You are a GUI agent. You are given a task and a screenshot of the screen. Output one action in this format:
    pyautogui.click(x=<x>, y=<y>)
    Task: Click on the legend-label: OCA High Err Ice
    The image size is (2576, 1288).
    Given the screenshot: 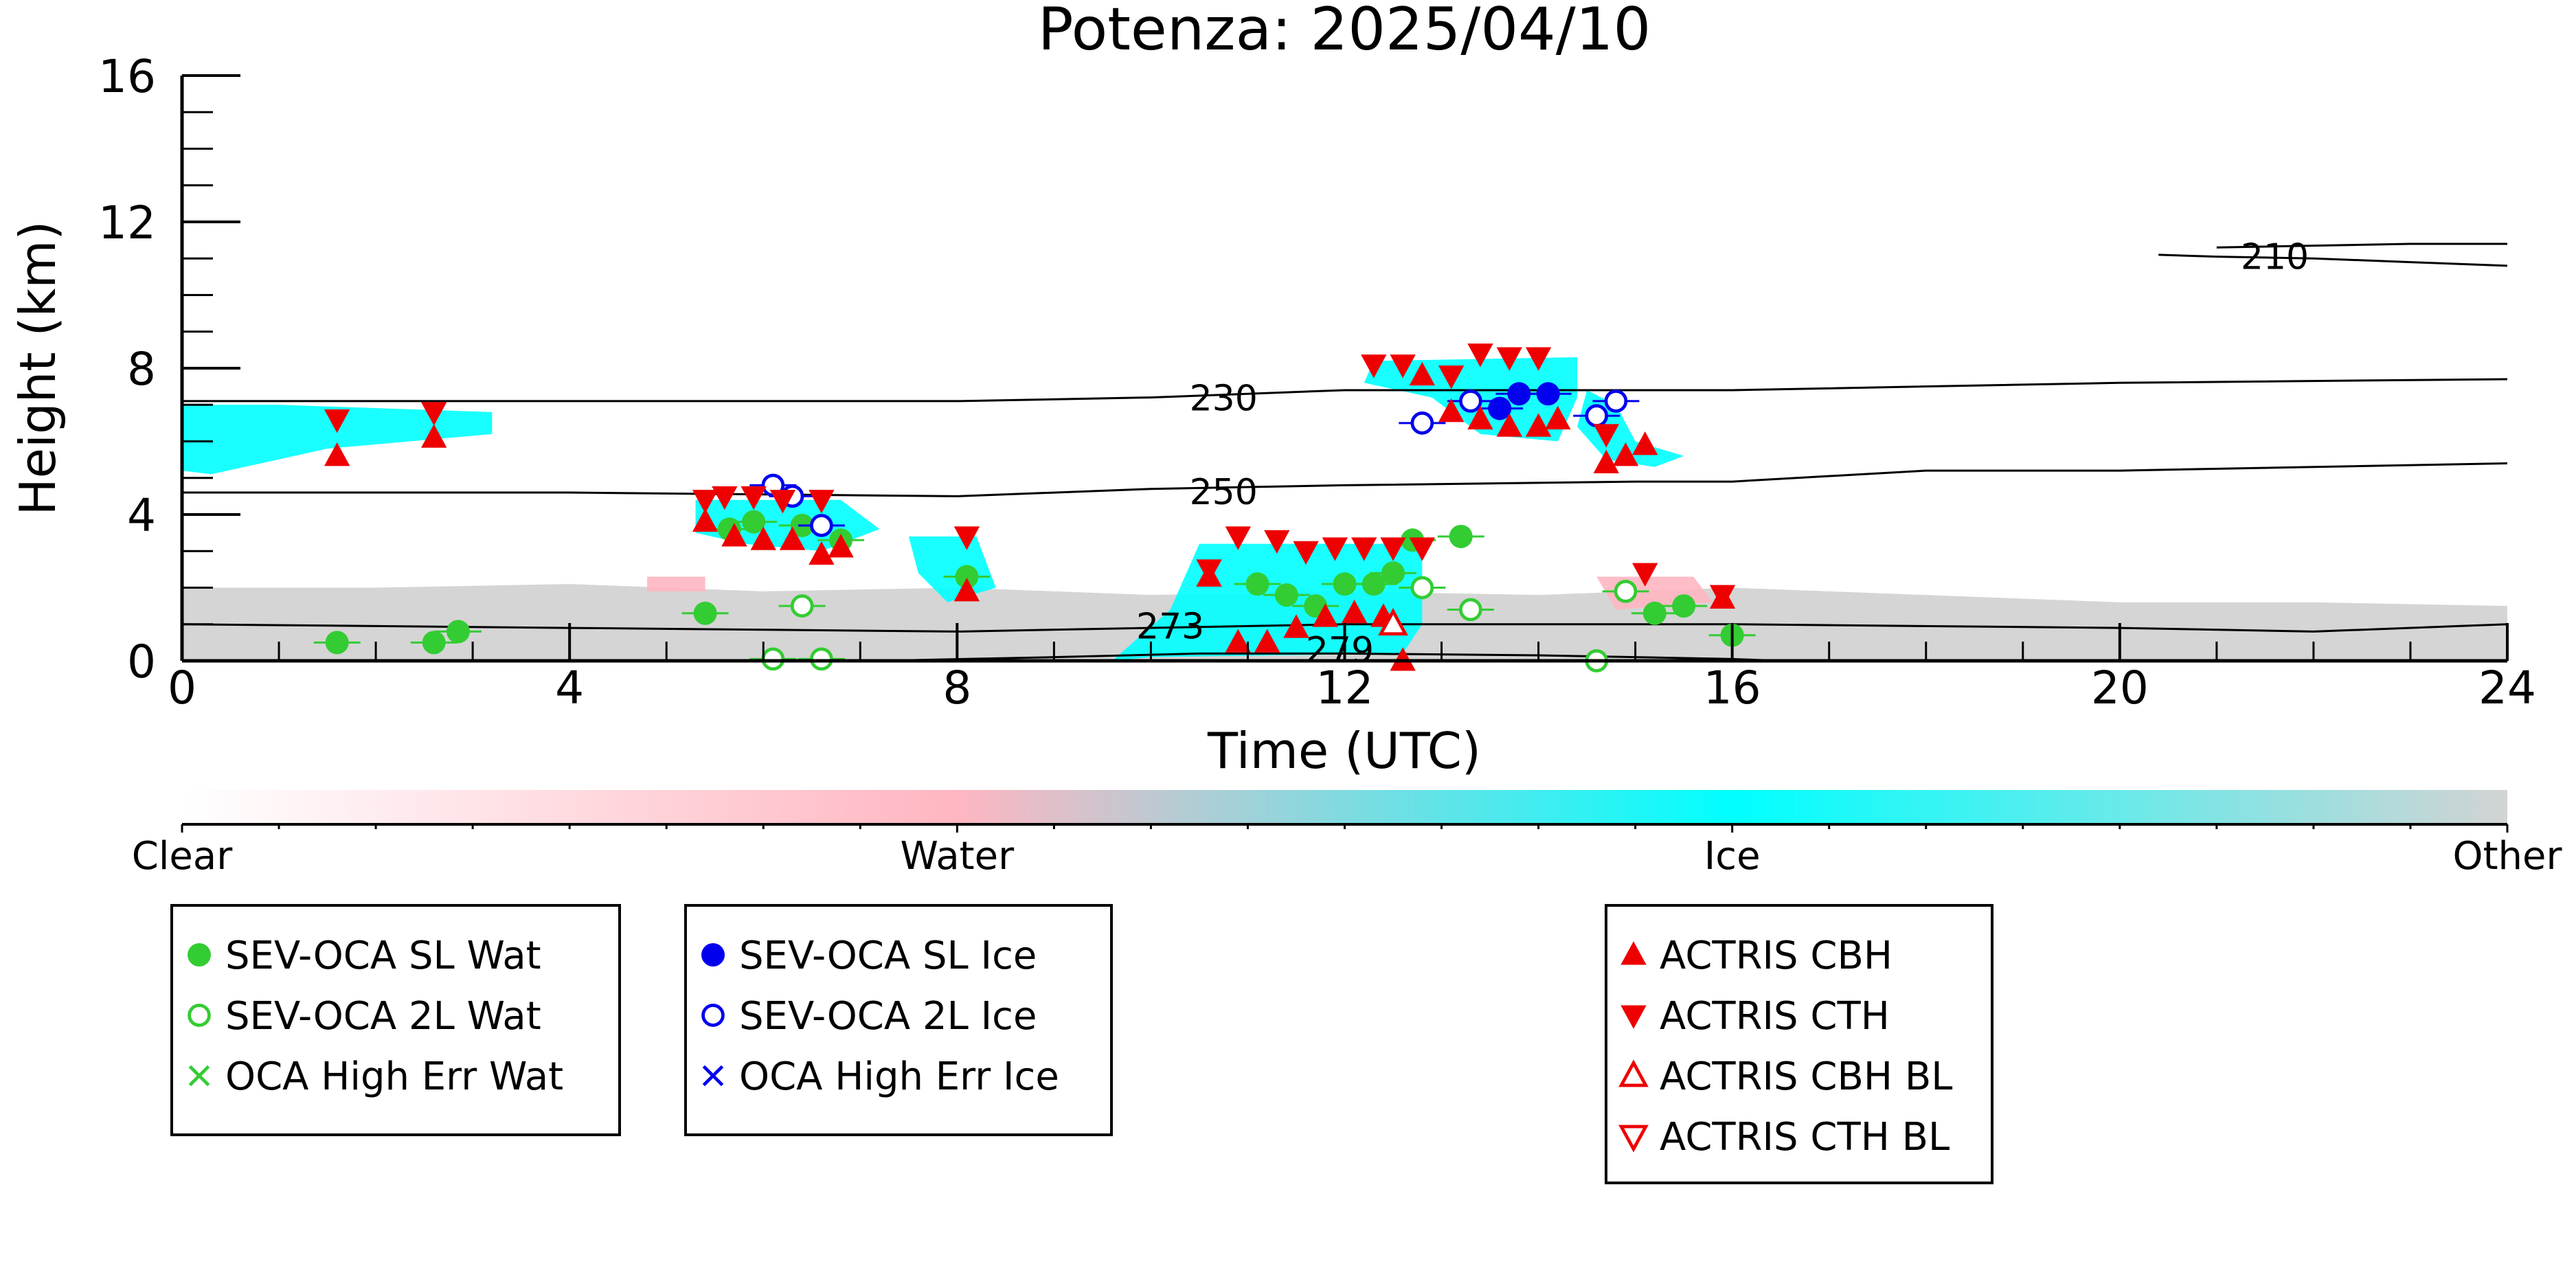 What is the action you would take?
    pyautogui.click(x=899, y=1076)
    